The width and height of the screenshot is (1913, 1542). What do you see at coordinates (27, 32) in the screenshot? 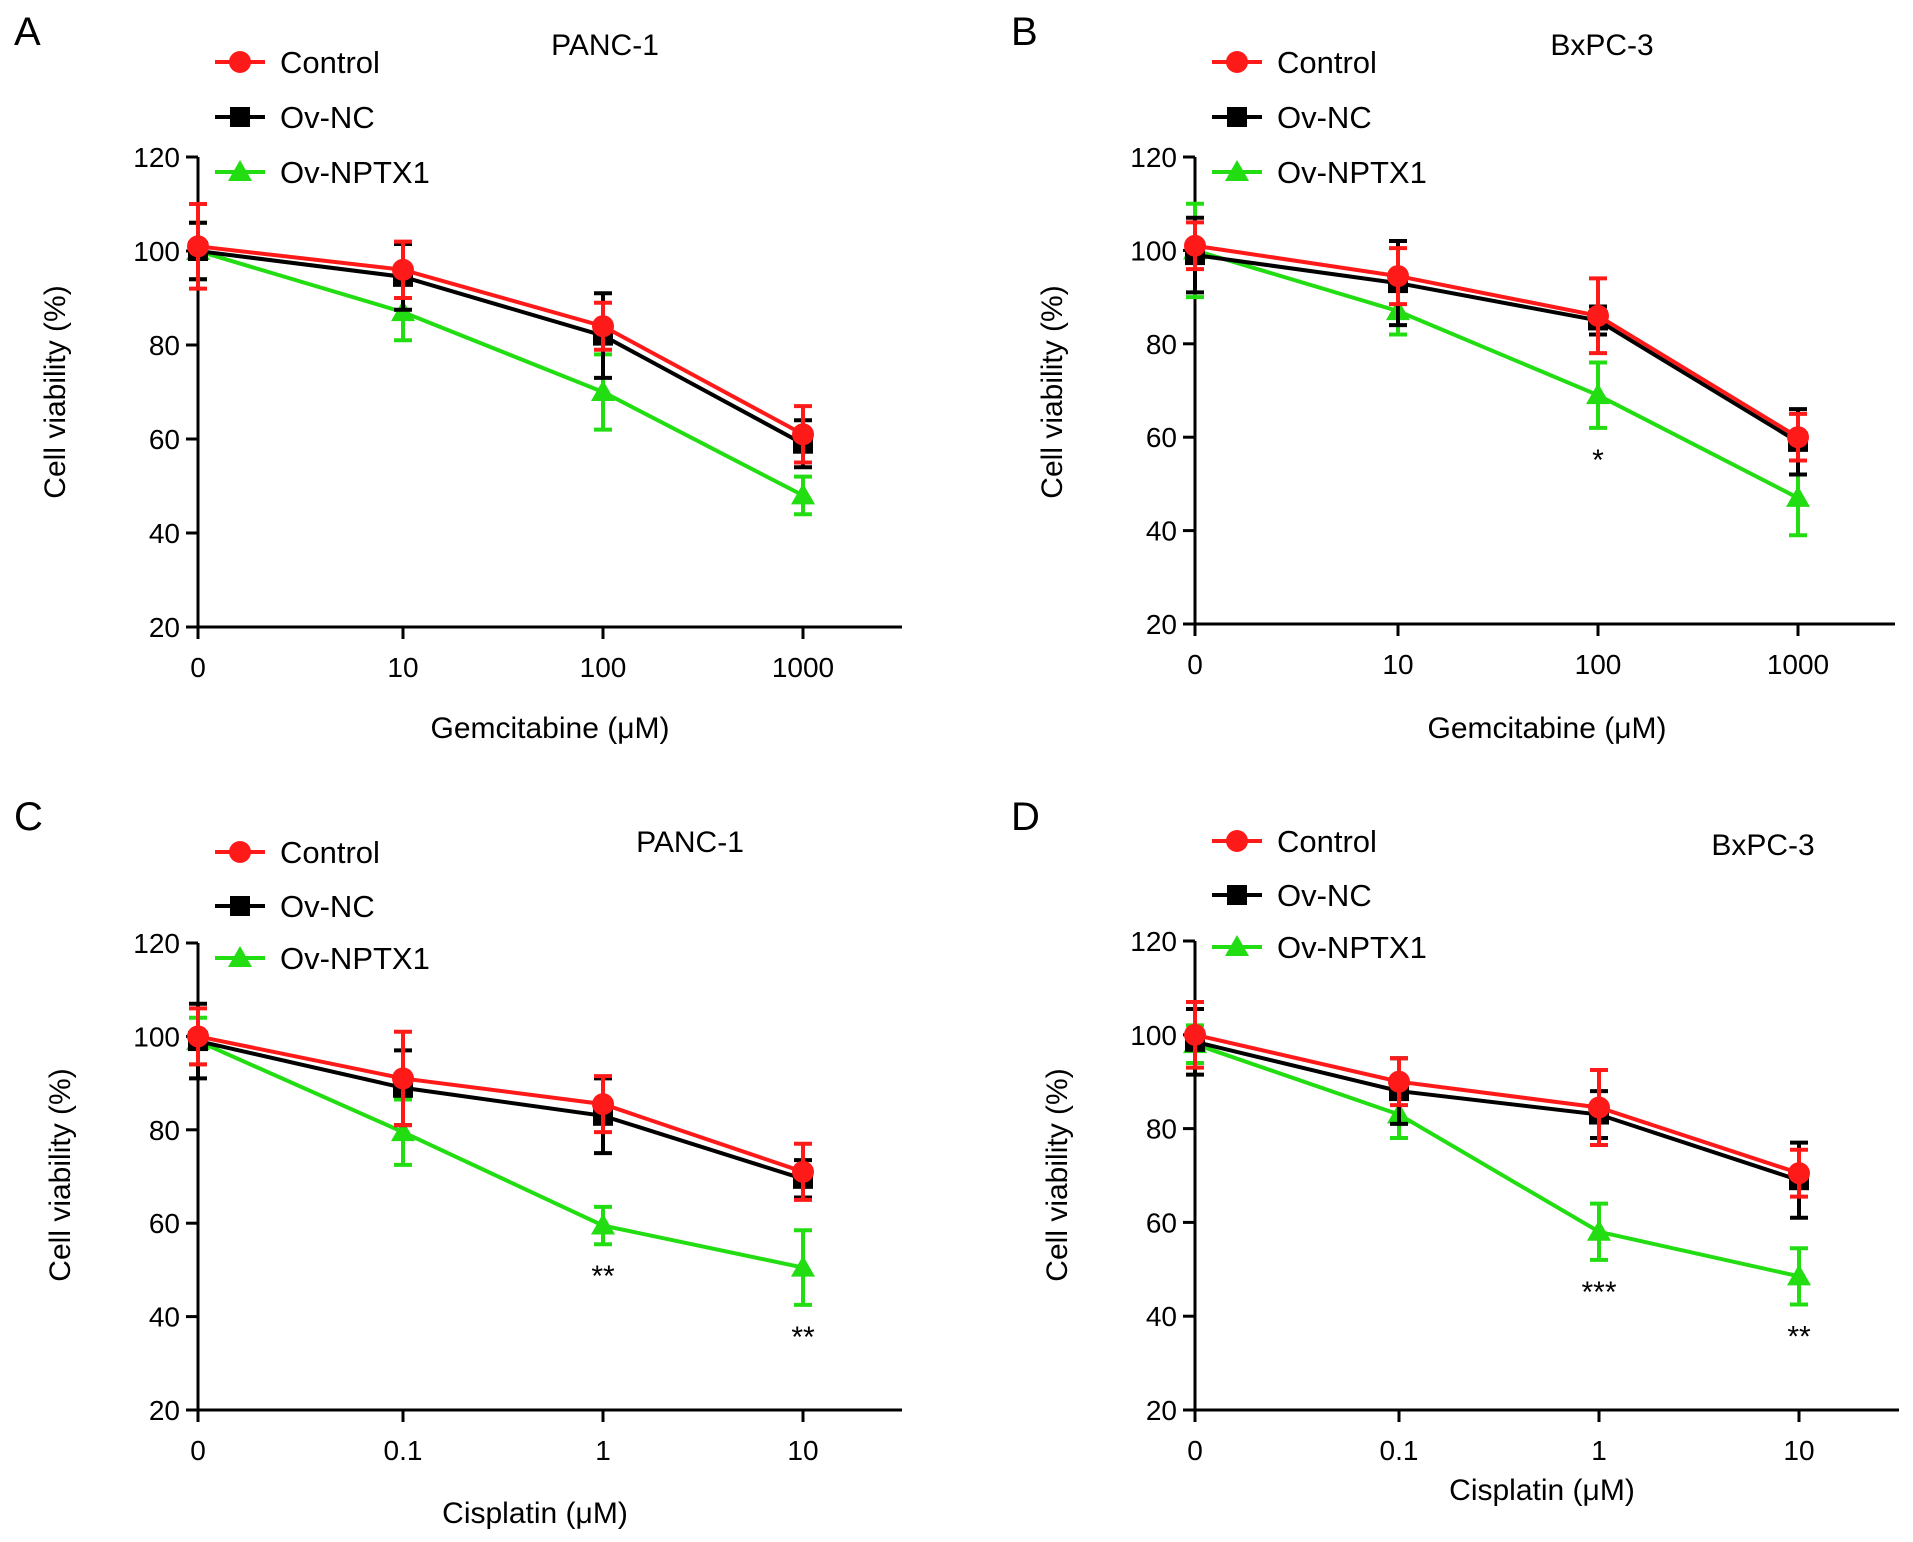
I see `panel-label: A` at bounding box center [27, 32].